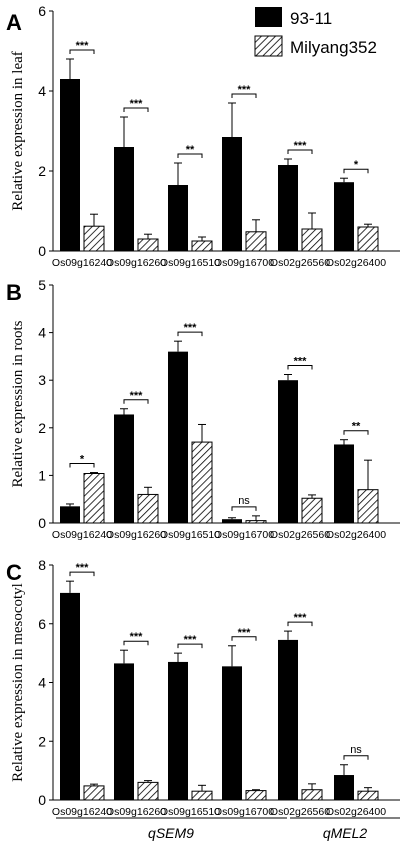 The width and height of the screenshot is (408, 842). I want to click on panel-letter: A, so click(14, 22).